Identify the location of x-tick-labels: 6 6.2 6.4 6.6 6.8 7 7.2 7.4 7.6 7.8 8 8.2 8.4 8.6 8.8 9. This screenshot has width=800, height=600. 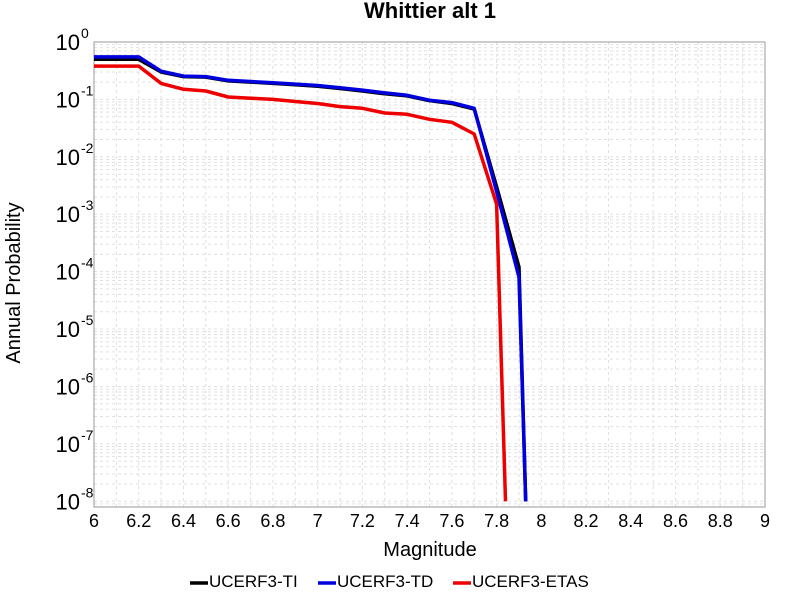
(429, 521).